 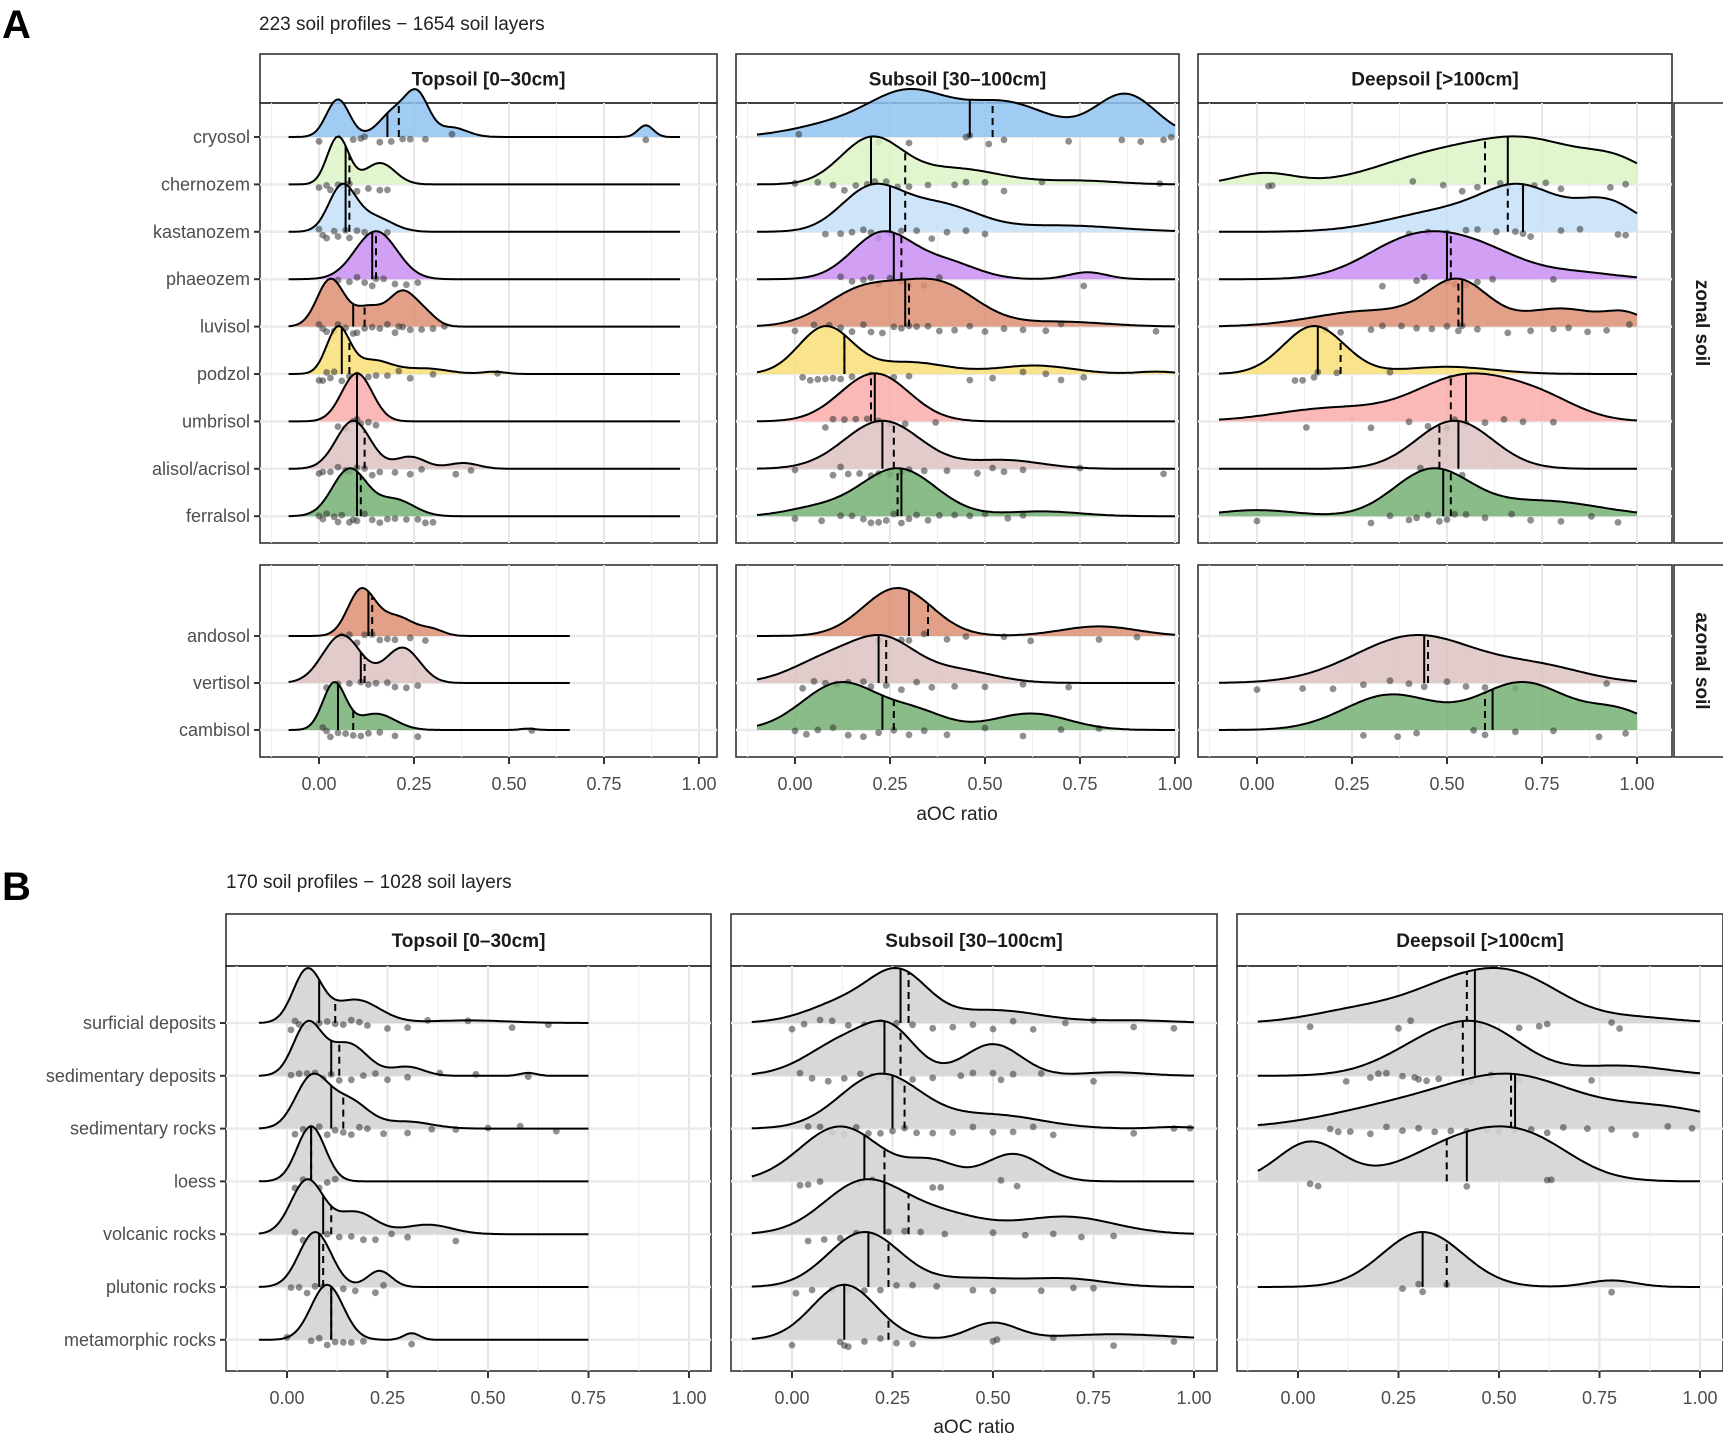 What do you see at coordinates (965, 664) in the screenshot?
I see `ridge-subsoil-30-100cm-vertisol` at bounding box center [965, 664].